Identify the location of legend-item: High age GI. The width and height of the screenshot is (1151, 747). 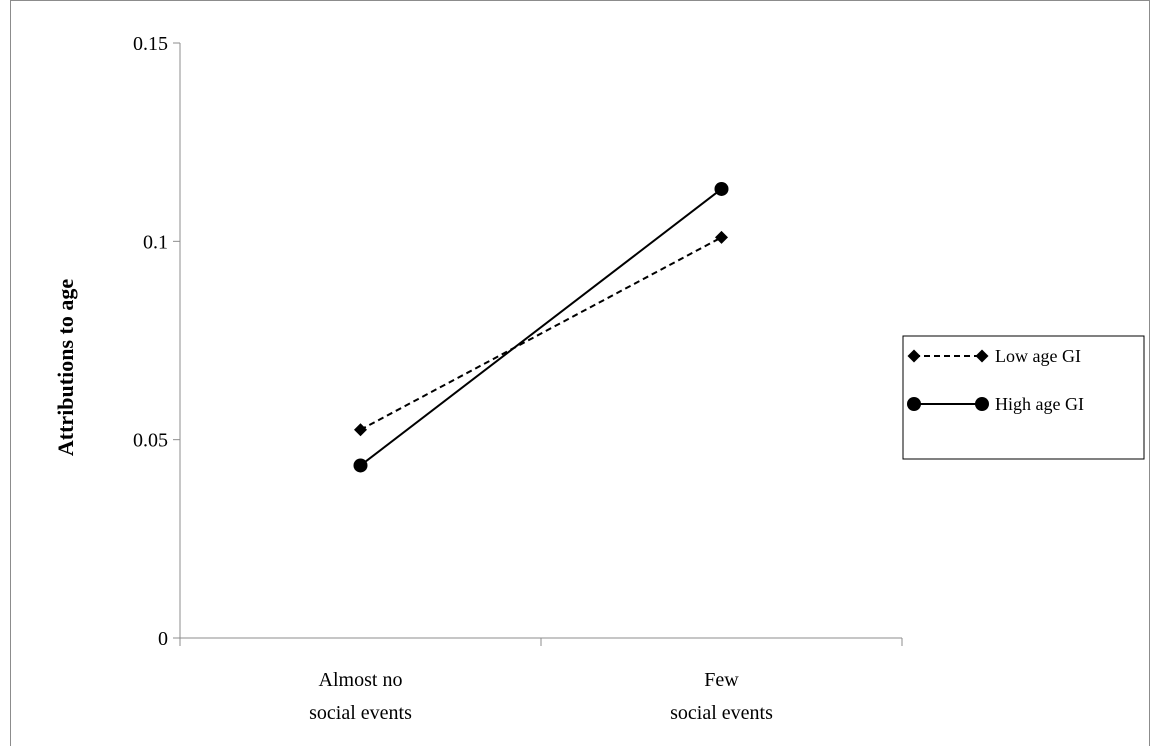
(995, 404).